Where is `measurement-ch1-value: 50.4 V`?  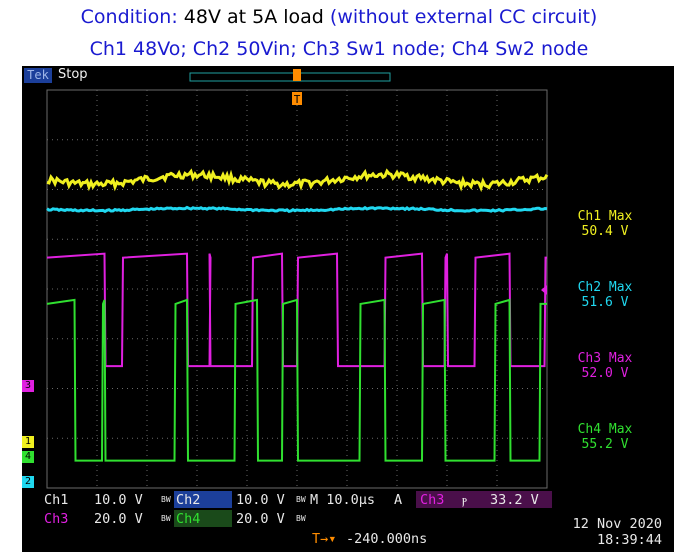 measurement-ch1-value: 50.4 V is located at coordinates (605, 231).